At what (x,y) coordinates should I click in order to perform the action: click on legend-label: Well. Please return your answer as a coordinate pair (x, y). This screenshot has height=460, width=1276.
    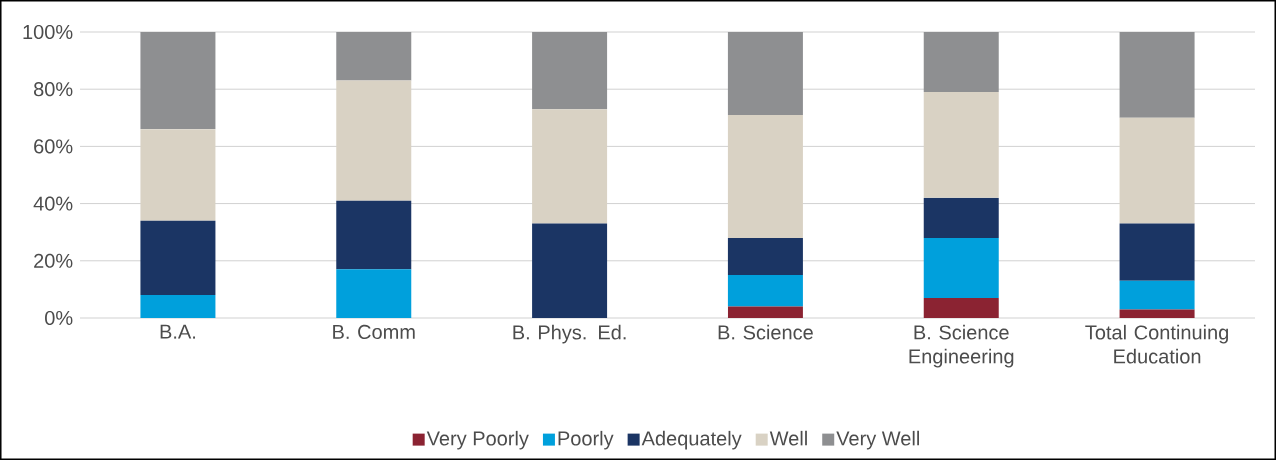
    Looking at the image, I should click on (788, 438).